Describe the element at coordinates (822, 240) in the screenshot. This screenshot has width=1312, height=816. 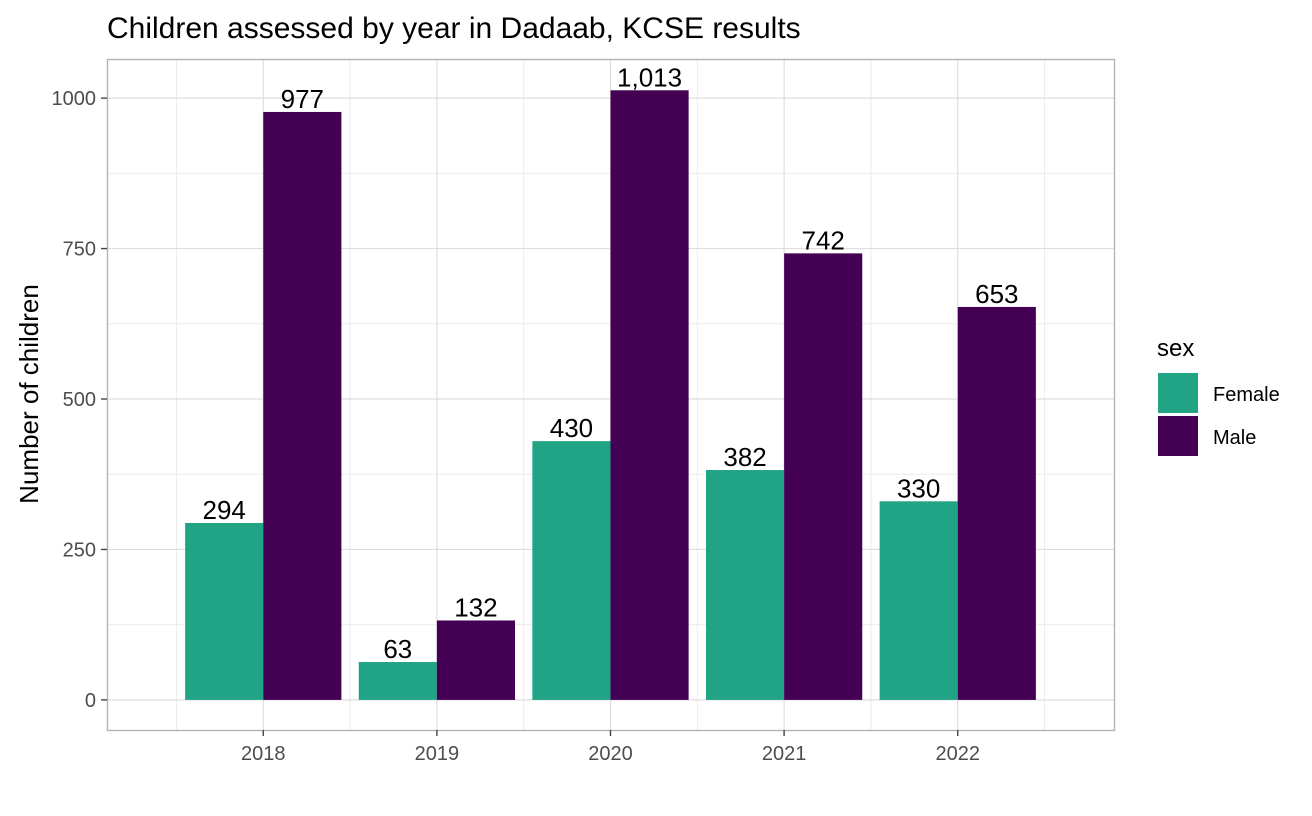
I see `data-label-male-2021: 742` at that location.